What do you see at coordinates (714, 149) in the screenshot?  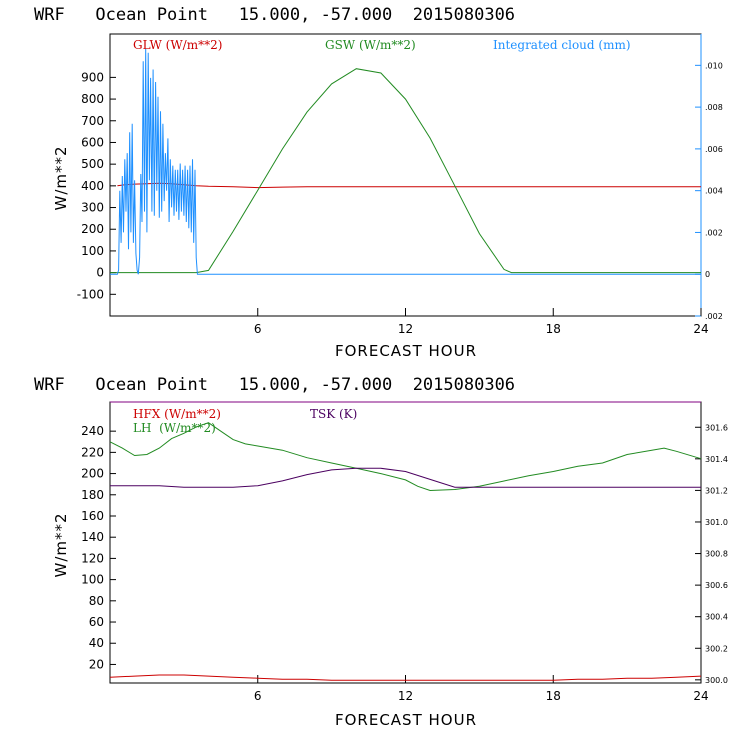 I see `y2-tick-label: .006` at bounding box center [714, 149].